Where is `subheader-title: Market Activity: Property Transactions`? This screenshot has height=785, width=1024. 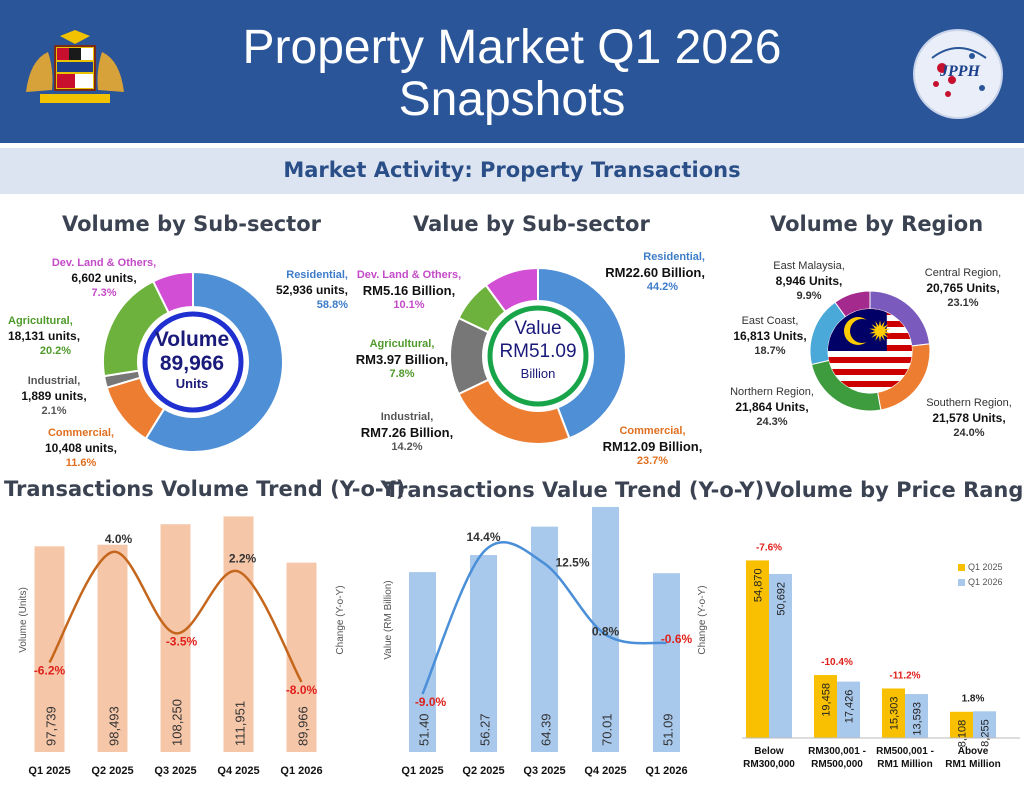
subheader-title: Market Activity: Property Transactions is located at coordinates (512, 170).